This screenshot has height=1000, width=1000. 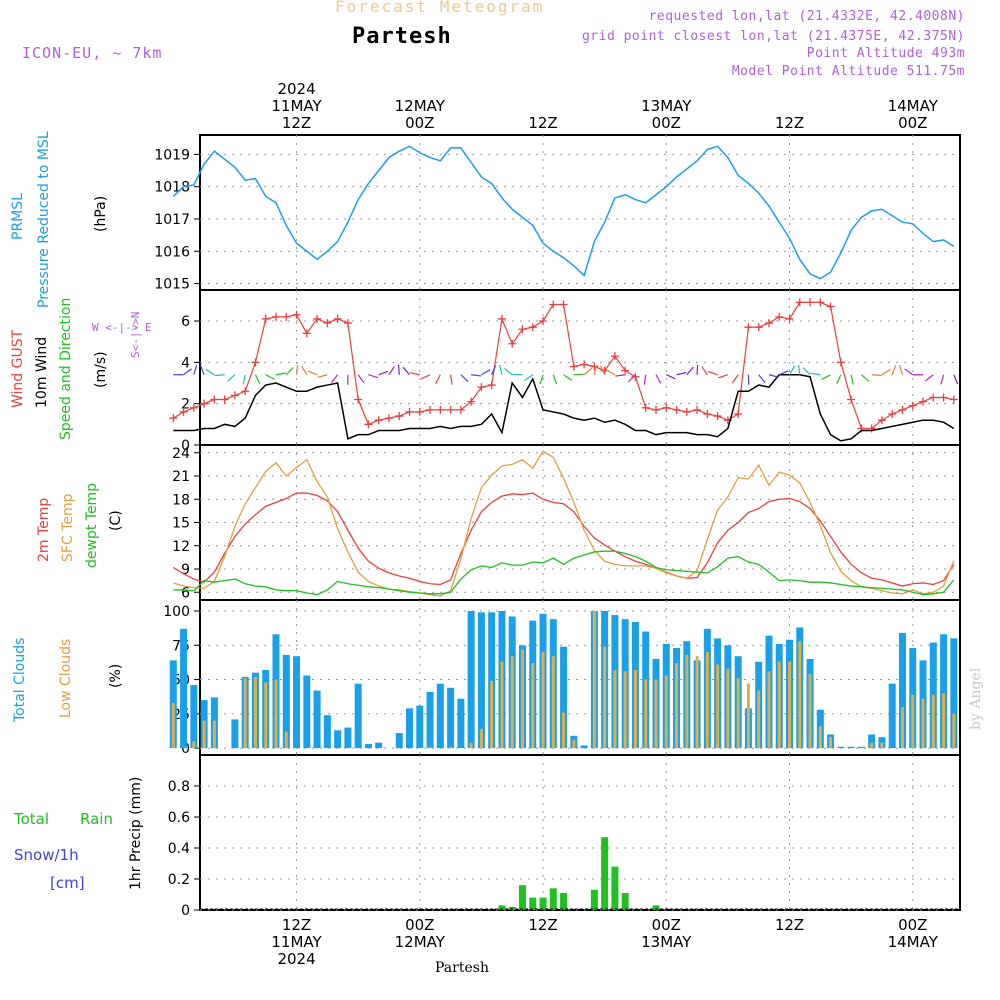 What do you see at coordinates (806, 16) in the screenshot?
I see `requested-location: requested lon,lat (21.4332E, 42.4008N)` at bounding box center [806, 16].